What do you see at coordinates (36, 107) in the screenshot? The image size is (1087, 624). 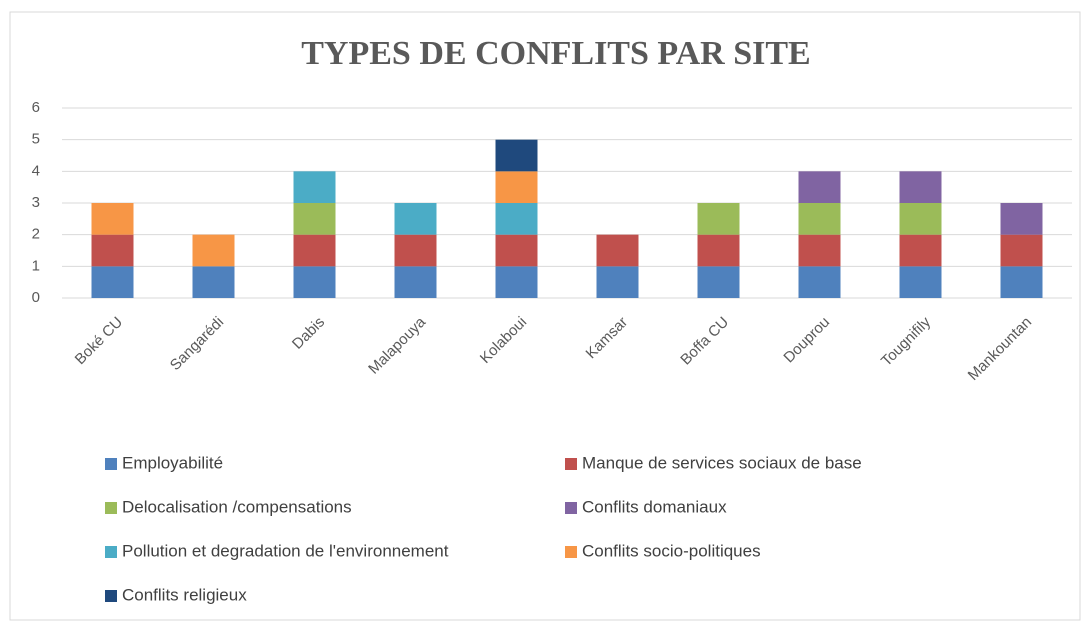 I see `y-tick-label: 6` at bounding box center [36, 107].